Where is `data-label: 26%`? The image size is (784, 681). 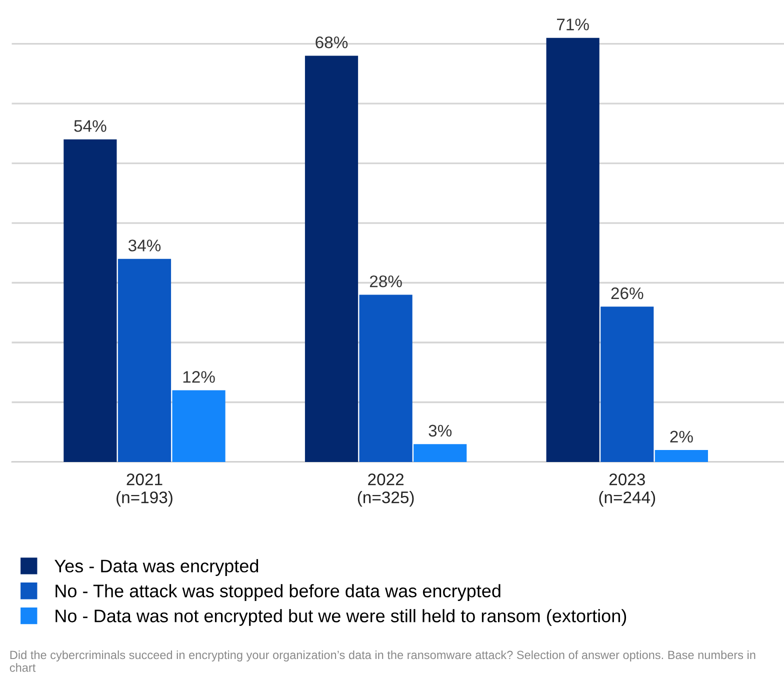 data-label: 26% is located at coordinates (627, 293).